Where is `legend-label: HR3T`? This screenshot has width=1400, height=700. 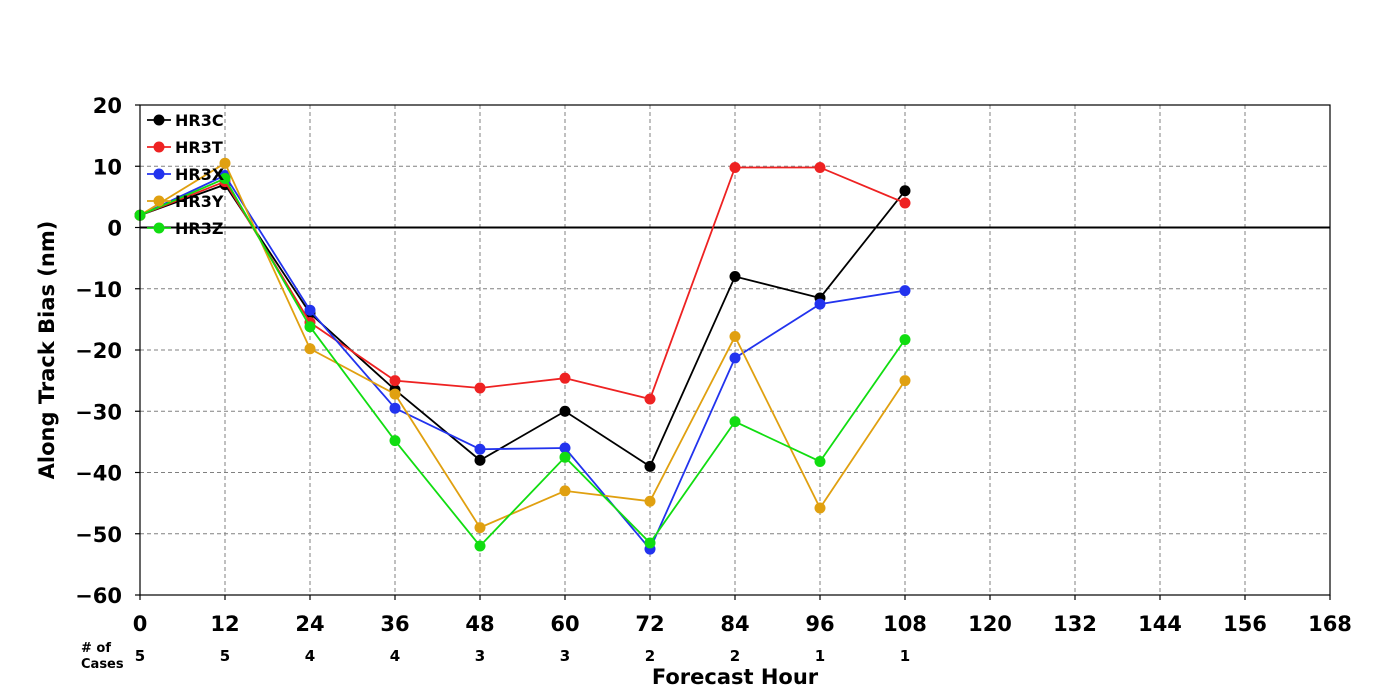
legend-label: HR3T is located at coordinates (199, 147).